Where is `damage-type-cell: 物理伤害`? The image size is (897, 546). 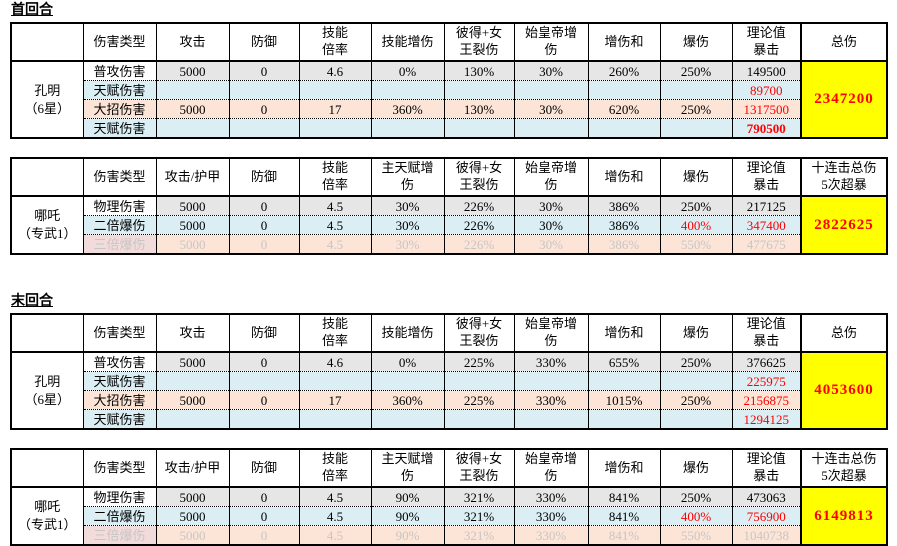 damage-type-cell: 物理伤害 is located at coordinates (119, 205).